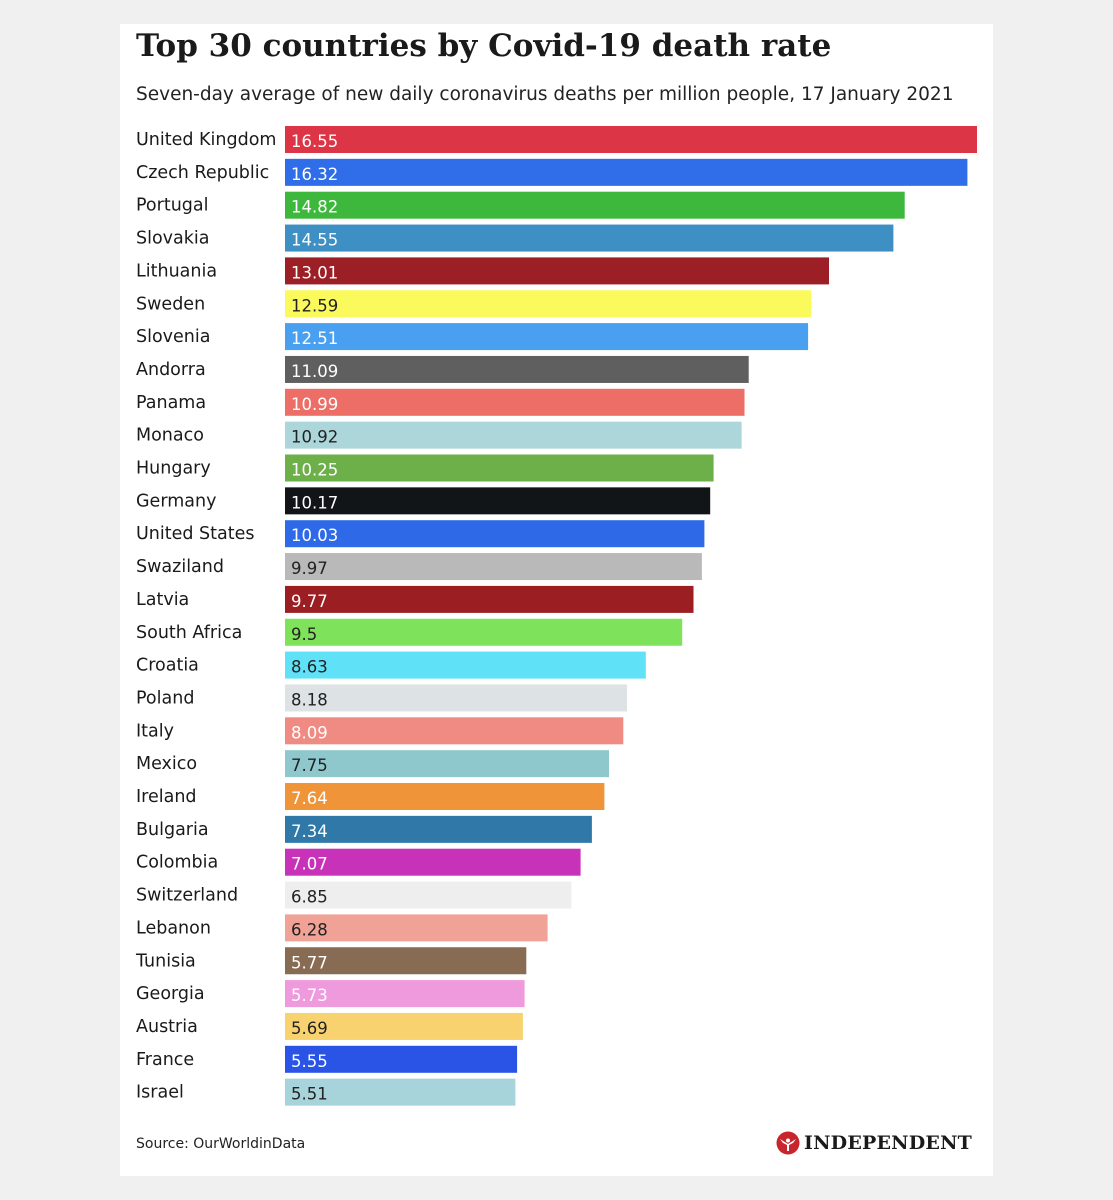 This screenshot has width=1113, height=1200. Describe the element at coordinates (314, 338) in the screenshot. I see `bar-value-label: 12.51` at that location.